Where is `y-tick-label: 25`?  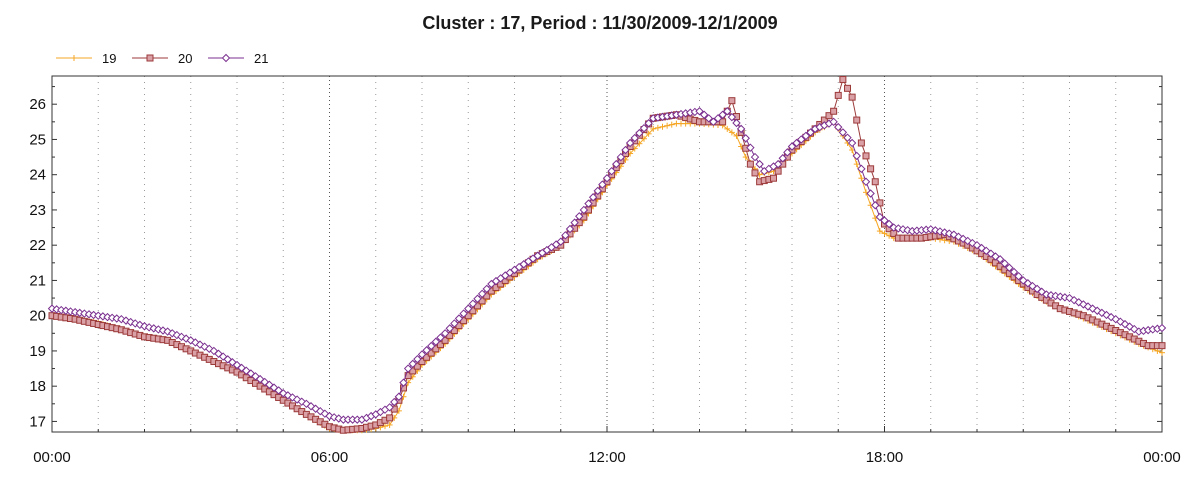
y-tick-label: 25 is located at coordinates (37, 139).